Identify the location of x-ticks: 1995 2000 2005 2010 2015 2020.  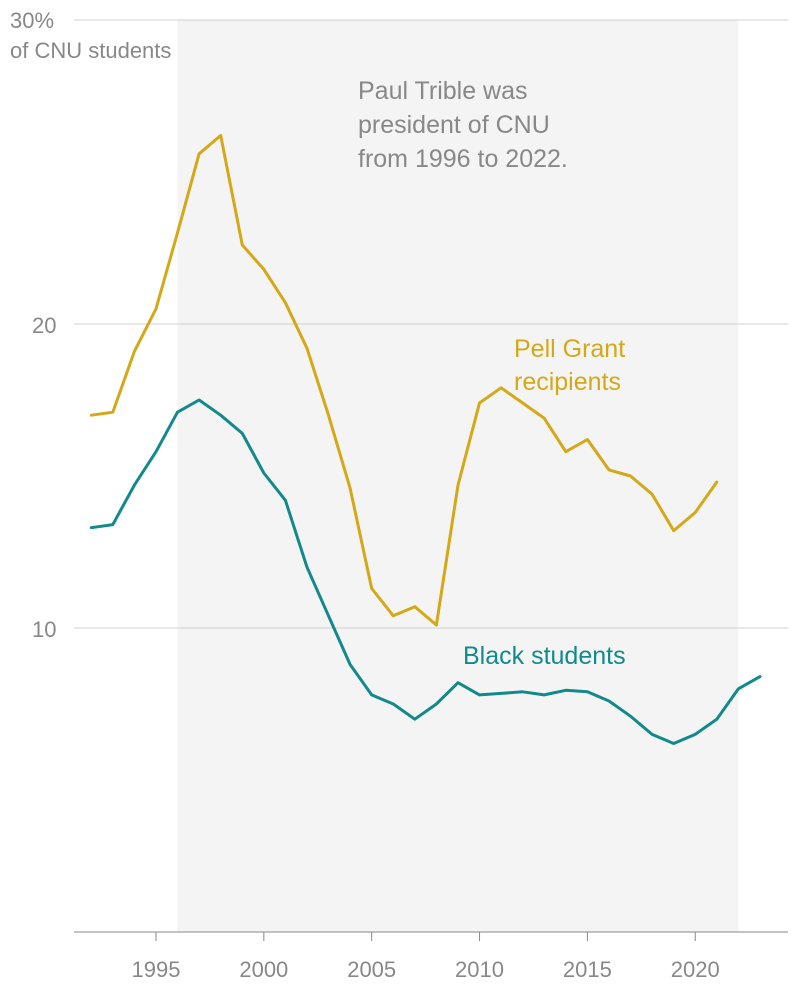
(425, 957).